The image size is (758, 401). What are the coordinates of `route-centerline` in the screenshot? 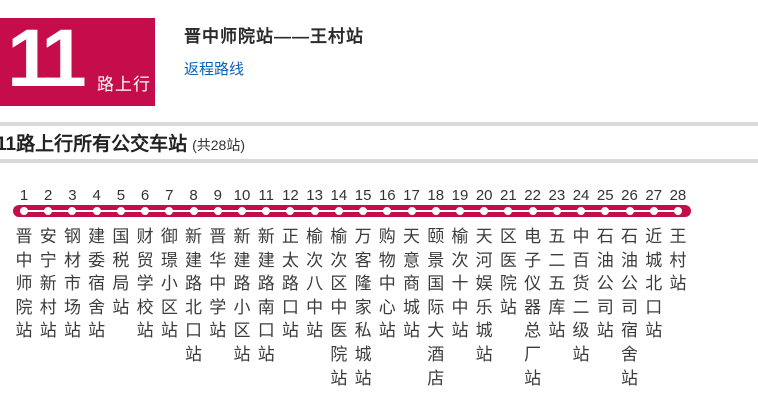 It's located at (351, 211).